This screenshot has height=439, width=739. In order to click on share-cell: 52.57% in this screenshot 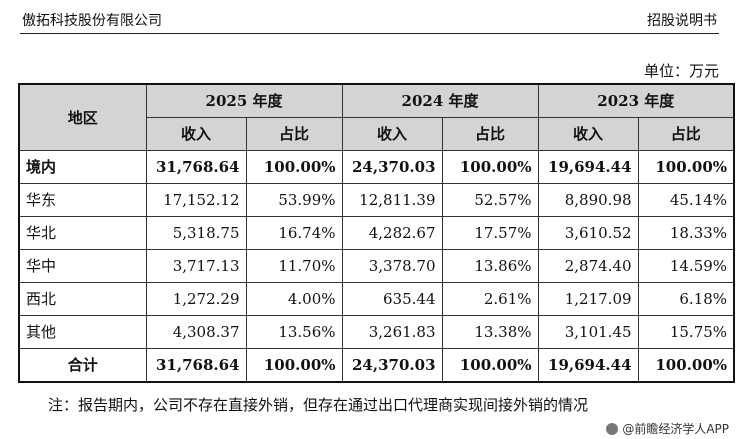, I will do `click(490, 200)`.